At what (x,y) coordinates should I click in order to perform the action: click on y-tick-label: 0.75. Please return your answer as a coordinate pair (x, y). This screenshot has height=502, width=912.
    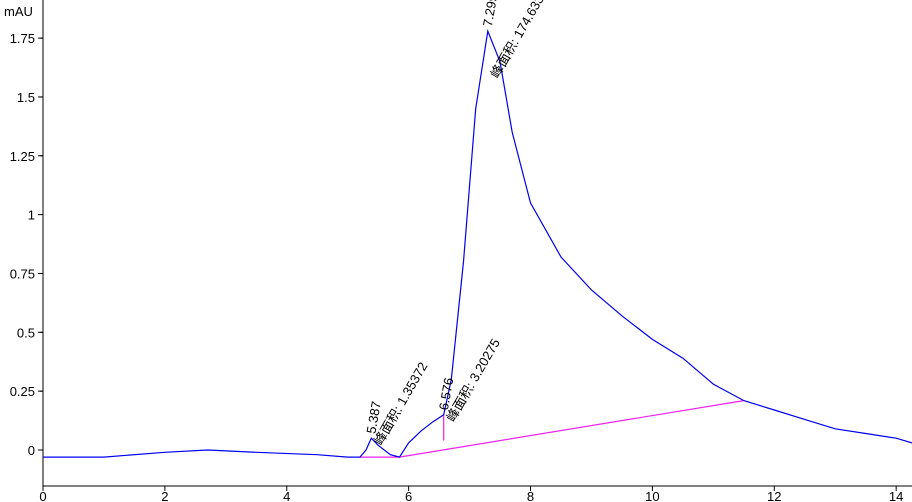
    Looking at the image, I should click on (22, 273).